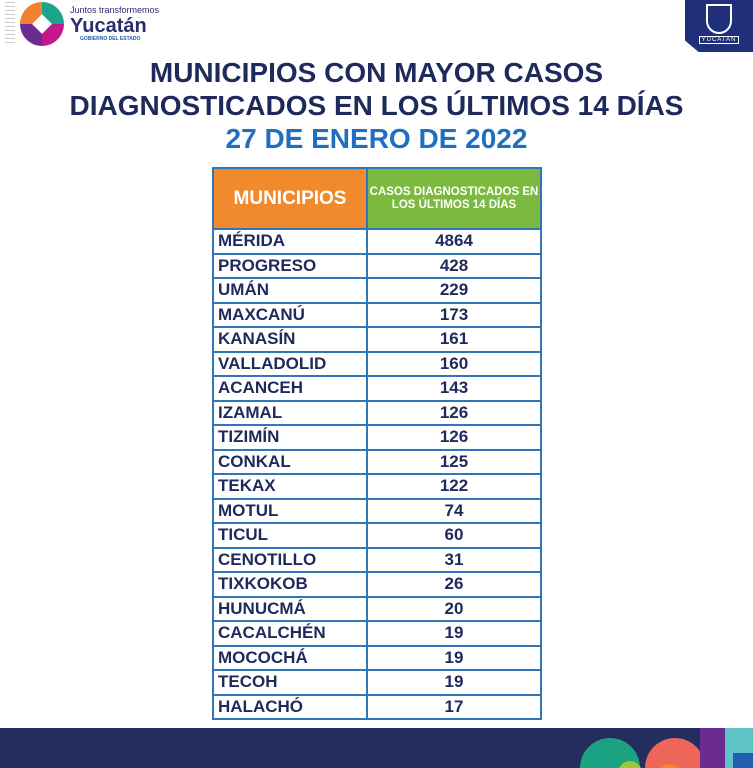 The height and width of the screenshot is (768, 753). Describe the element at coordinates (719, 40) in the screenshot. I see `seal-text: YUCATAN` at that location.